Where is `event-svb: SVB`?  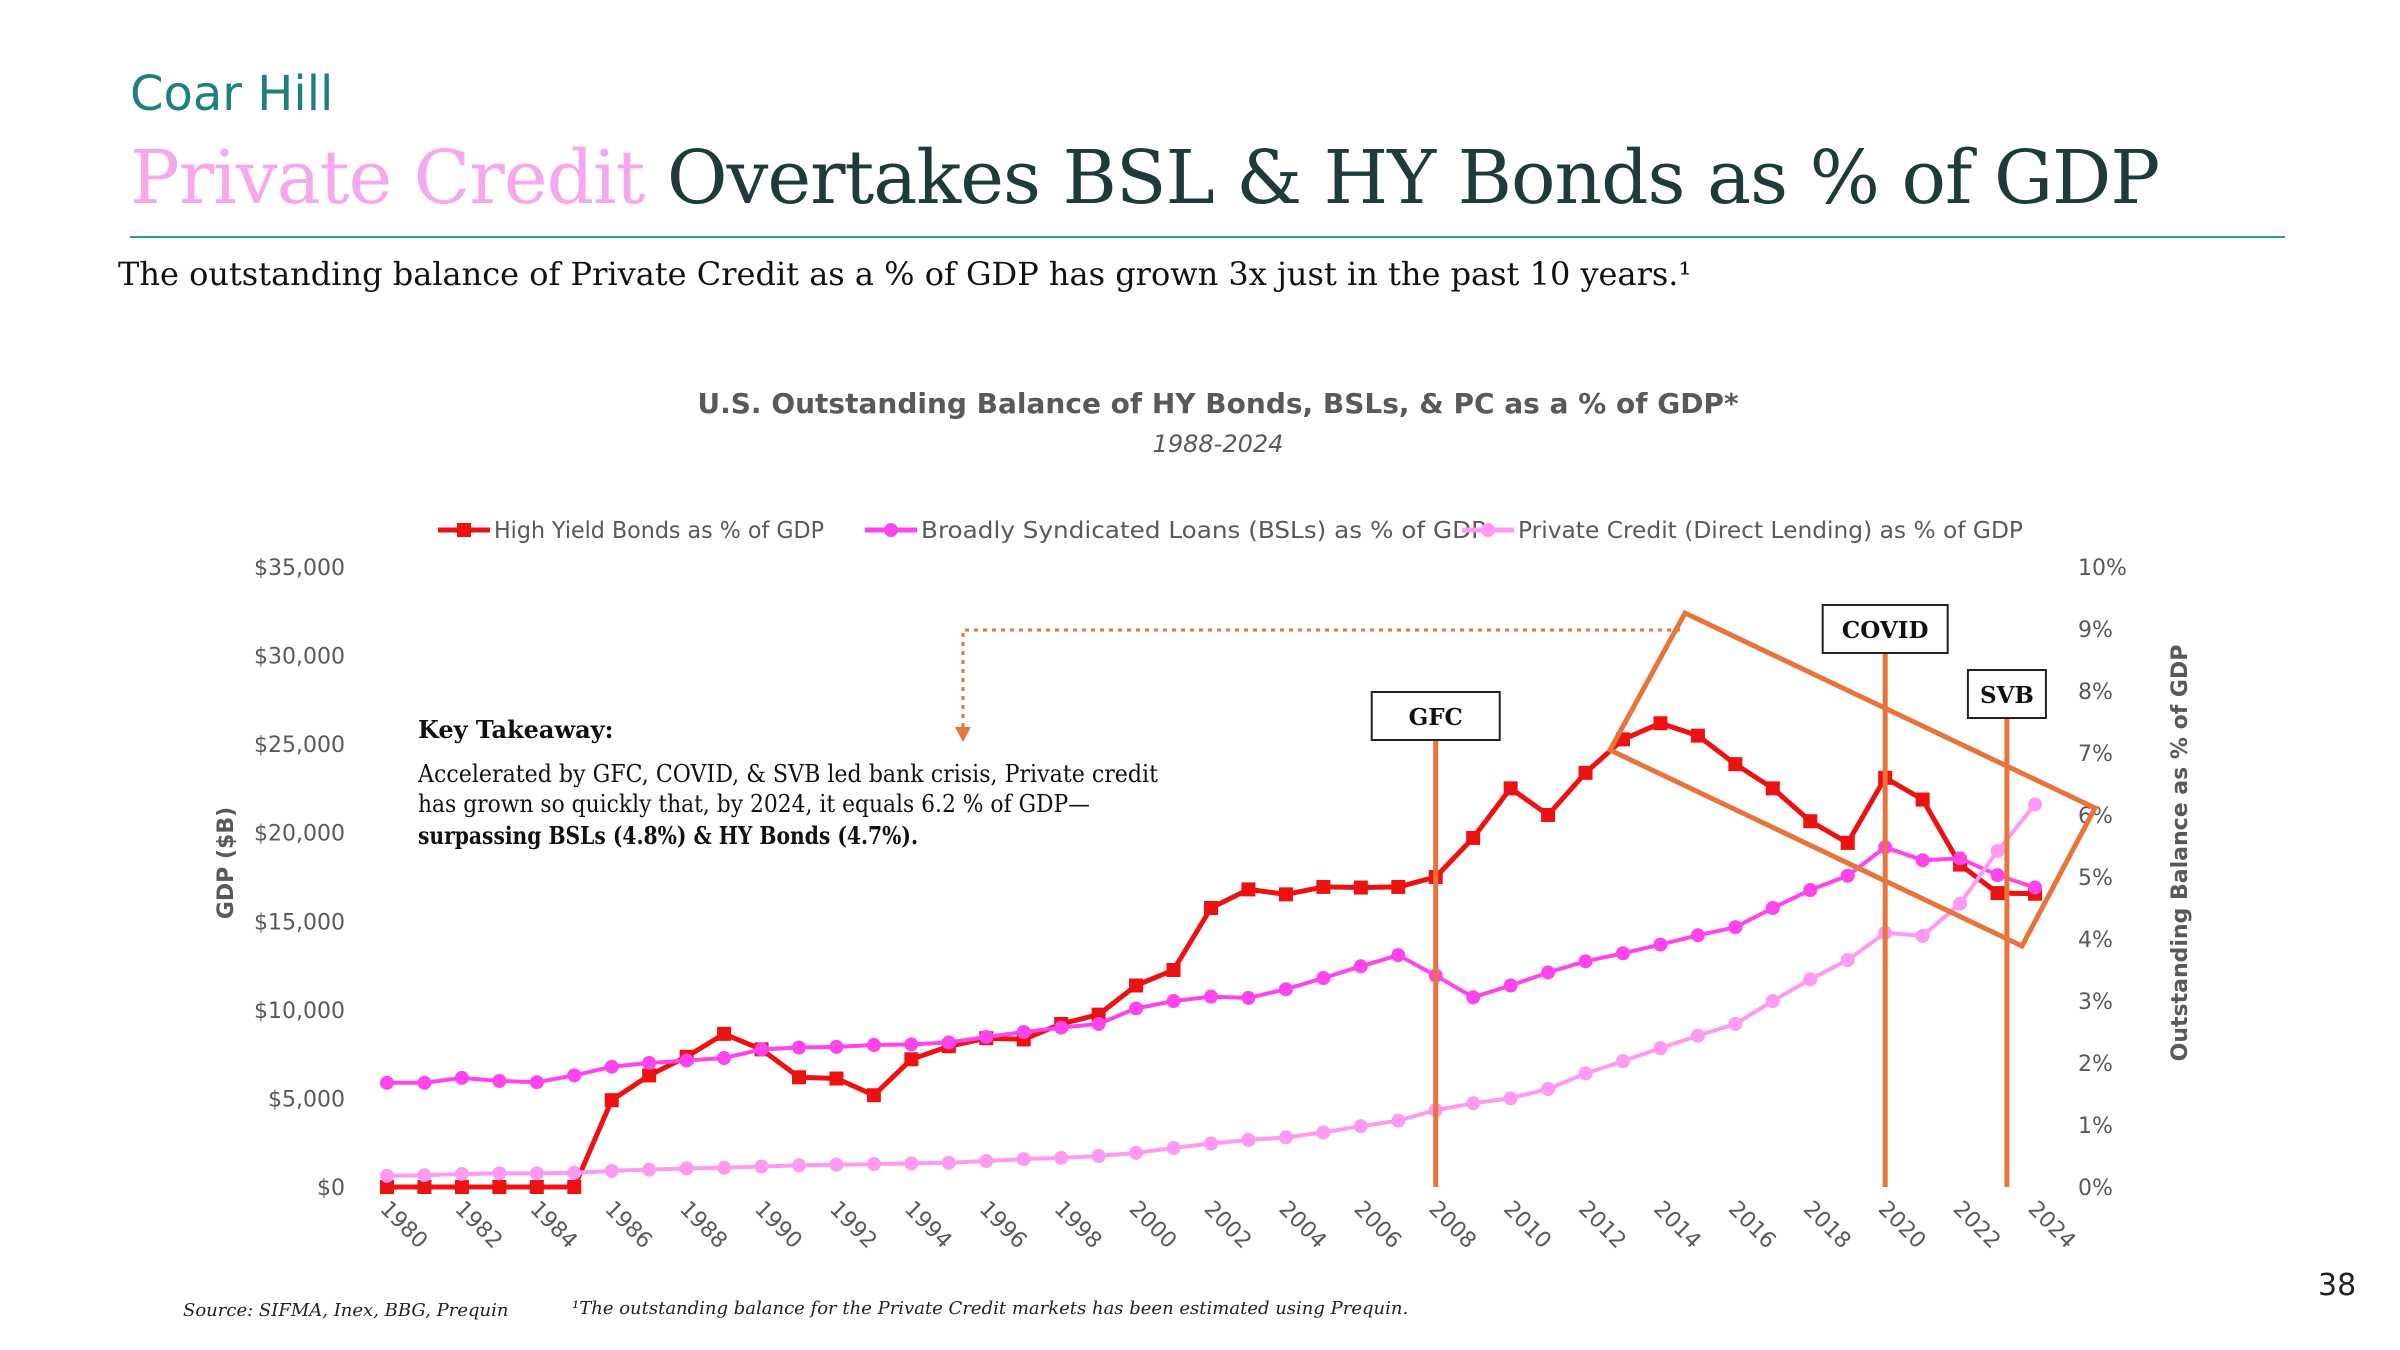
event-svb: SVB is located at coordinates (2006, 928).